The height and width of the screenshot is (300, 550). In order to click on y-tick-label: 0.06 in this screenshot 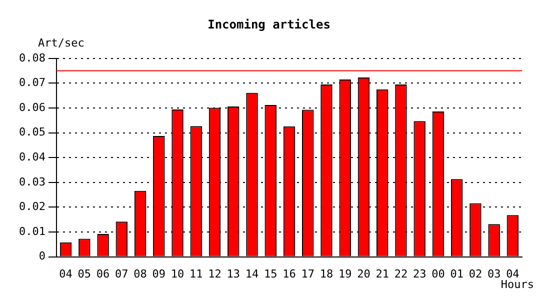, I will do `click(32, 107)`.